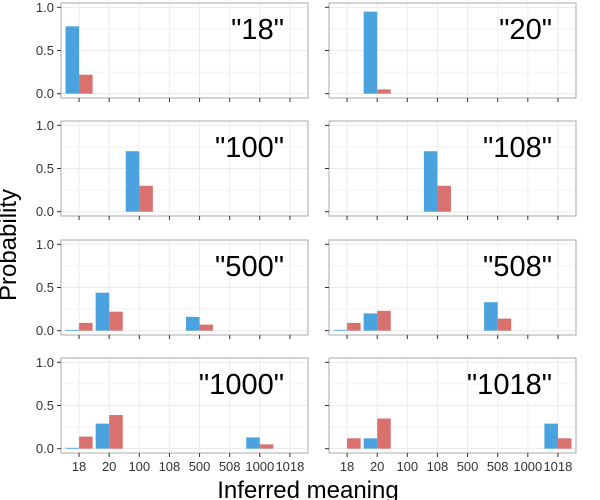 Image resolution: width=600 pixels, height=500 pixels. I want to click on facet-panel: "508", so click(451, 289).